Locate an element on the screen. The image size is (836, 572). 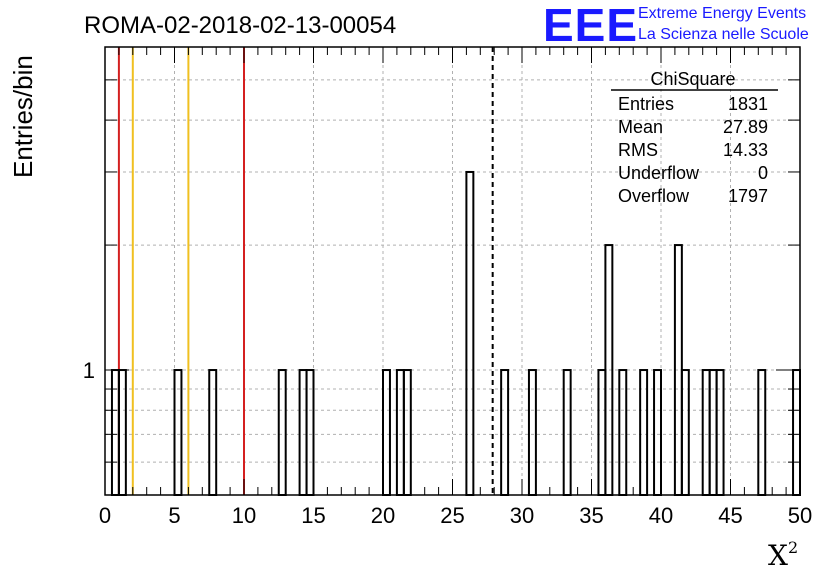
stats-label: Mean is located at coordinates (640, 127).